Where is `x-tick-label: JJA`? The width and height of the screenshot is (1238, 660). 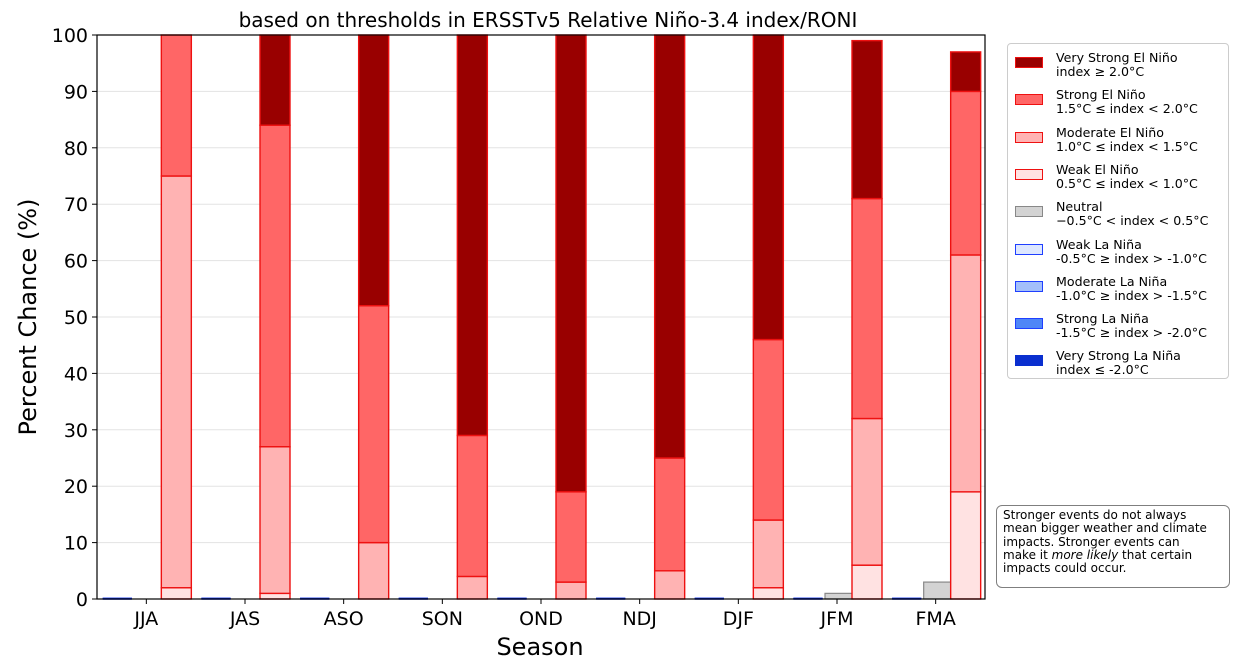 x-tick-label: JJA is located at coordinates (145, 619).